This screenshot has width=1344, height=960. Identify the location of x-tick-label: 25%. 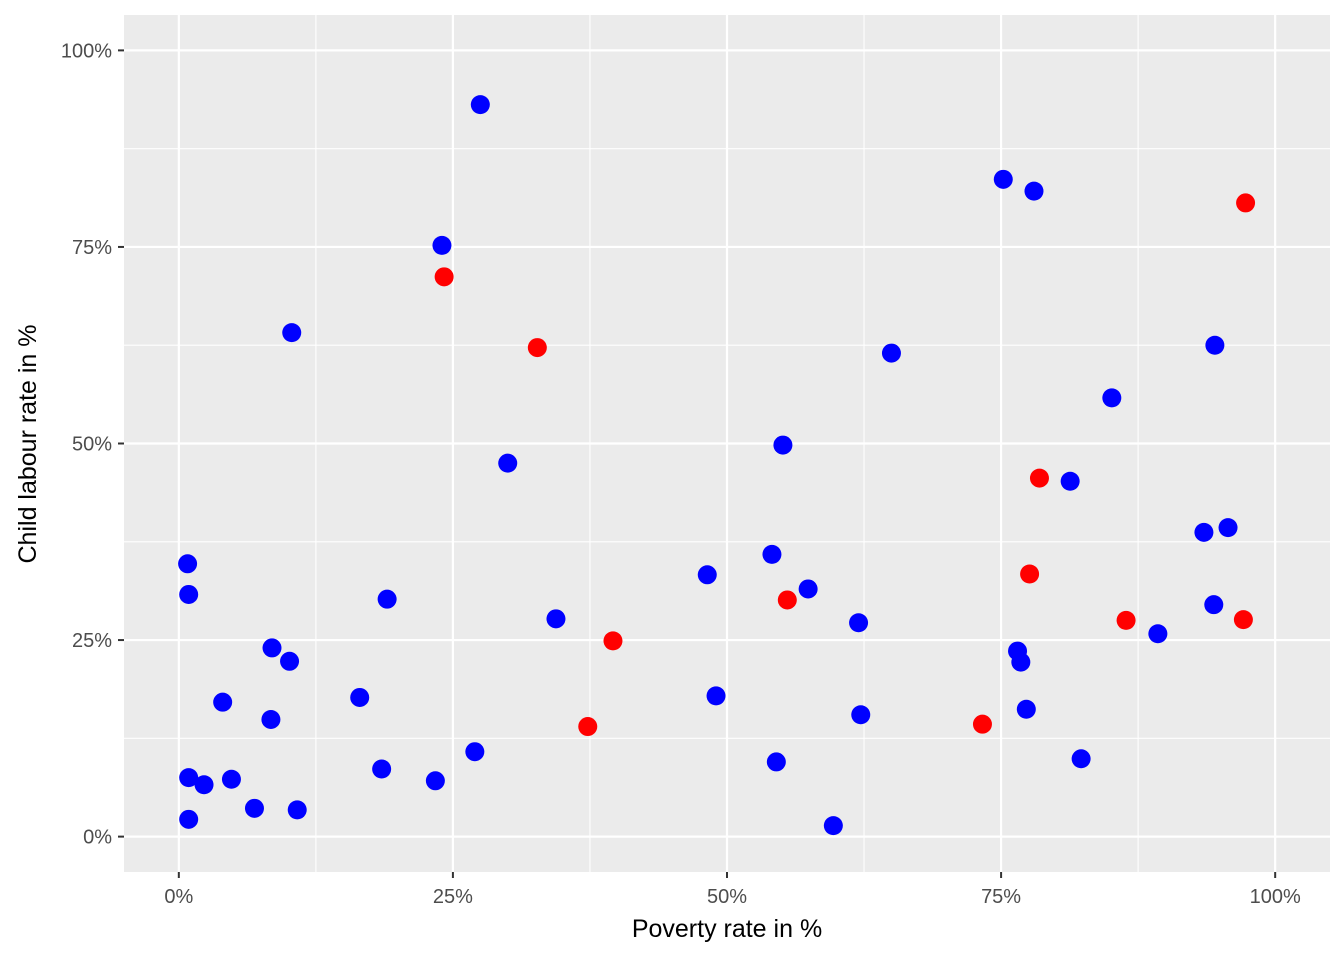
(453, 897).